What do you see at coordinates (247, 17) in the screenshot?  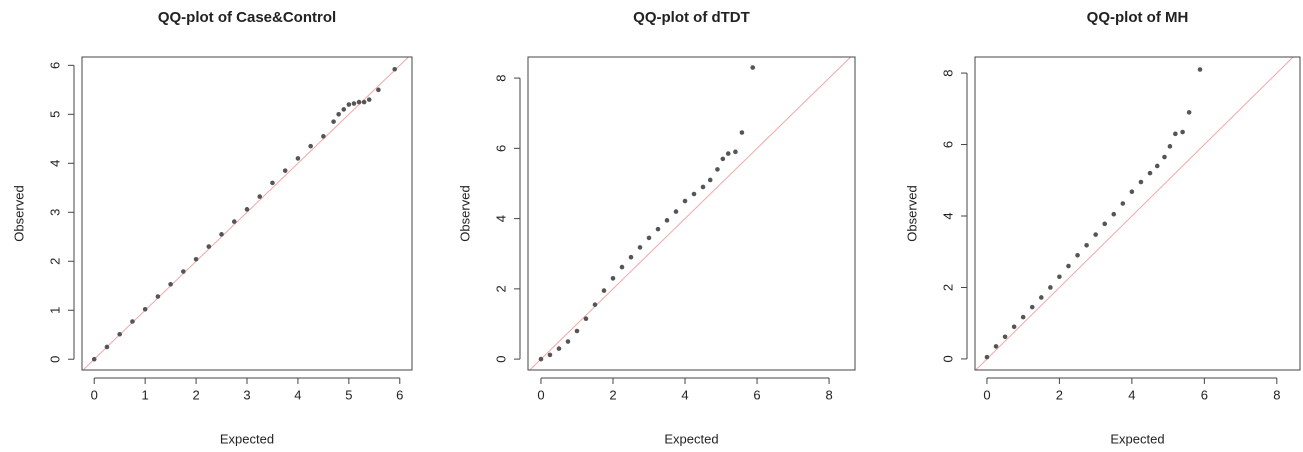 I see `chart-title: QQ-plot of Case&Control` at bounding box center [247, 17].